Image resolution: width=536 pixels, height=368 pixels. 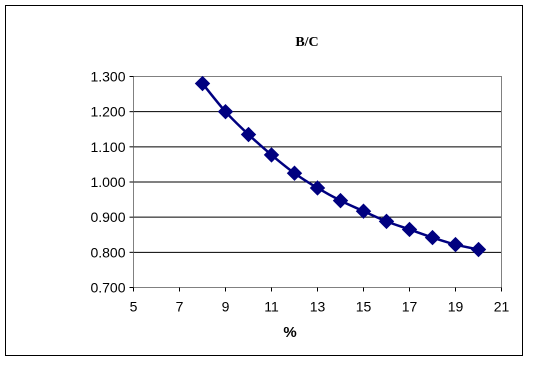 I want to click on y-tick-labels: 0.700 0.800 0.900 1.000 1.100 1.200 1.300, so click(x=112, y=182).